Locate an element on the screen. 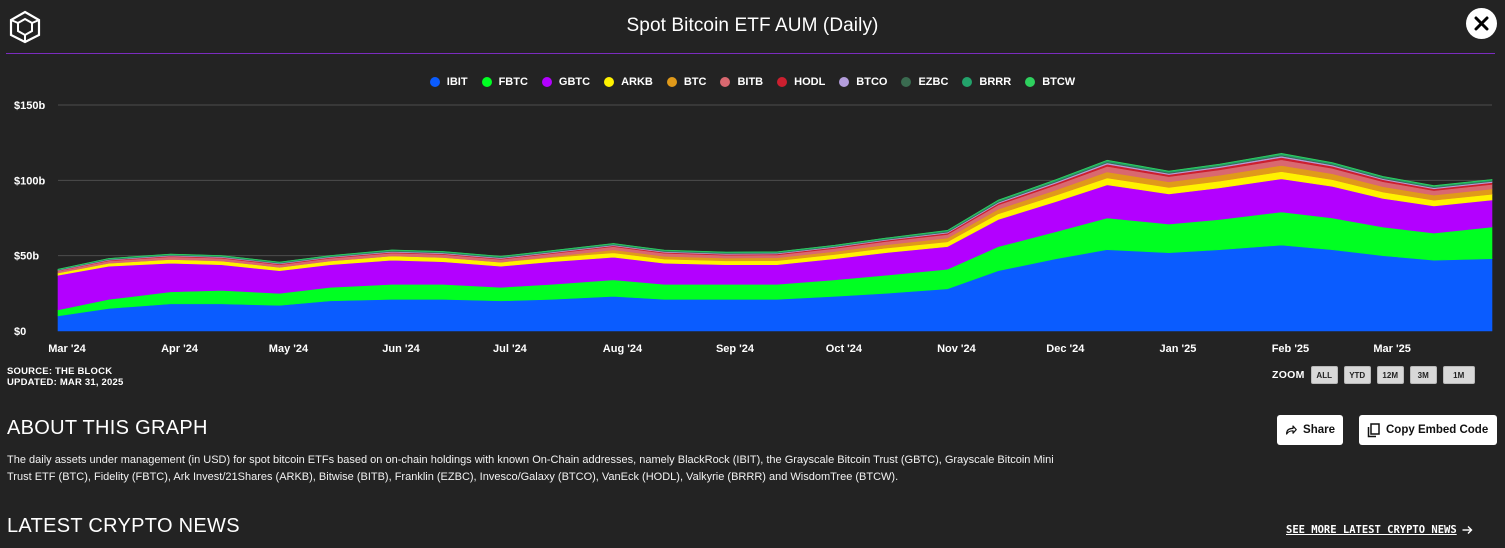 The width and height of the screenshot is (1505, 548). legend-item-btc: BTC is located at coordinates (686, 82).